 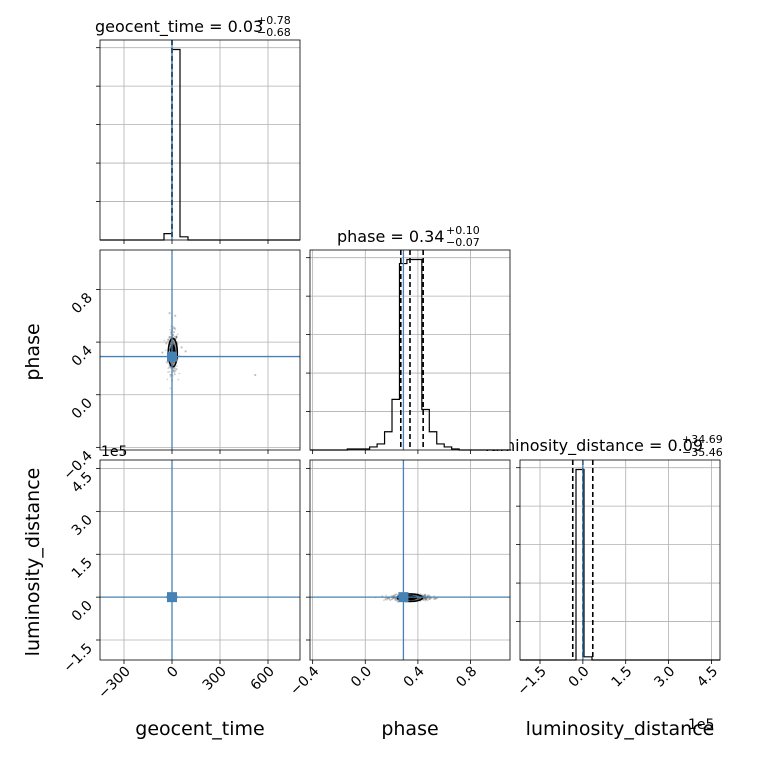 What do you see at coordinates (410, 560) in the screenshot?
I see `panel-2d-phase-luminosity-distance-border` at bounding box center [410, 560].